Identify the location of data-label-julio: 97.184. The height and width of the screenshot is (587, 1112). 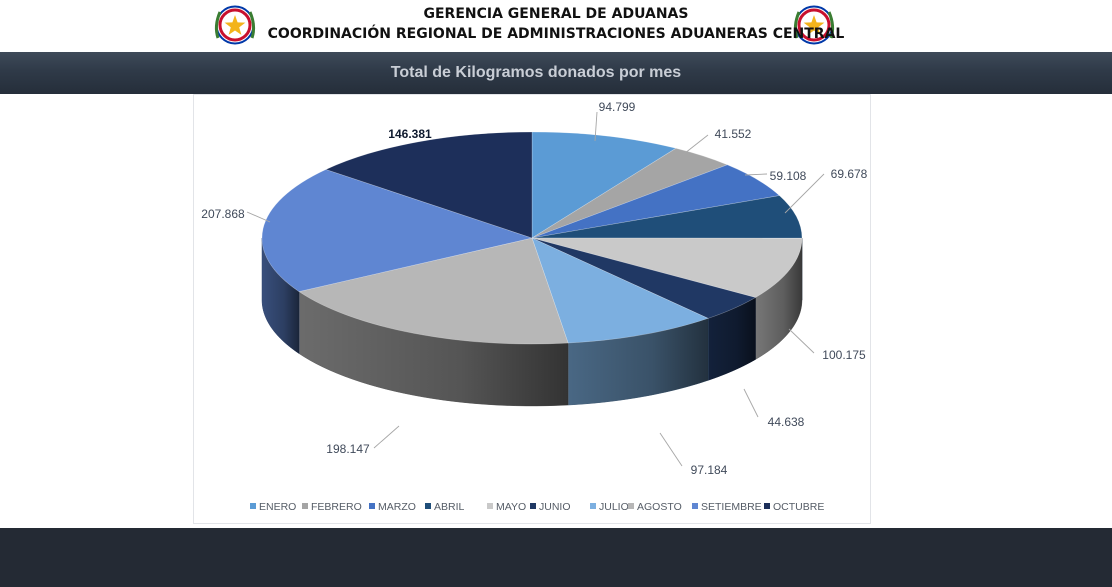
(709, 470).